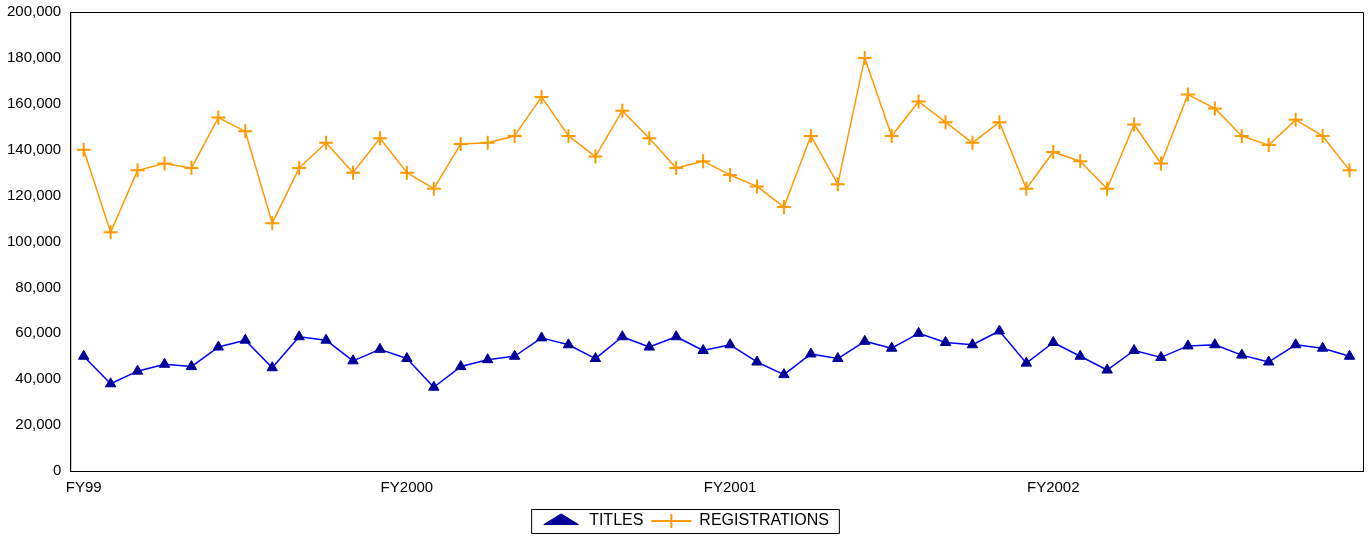 This screenshot has height=541, width=1372. I want to click on y-tick-label: 100,000, so click(34, 240).